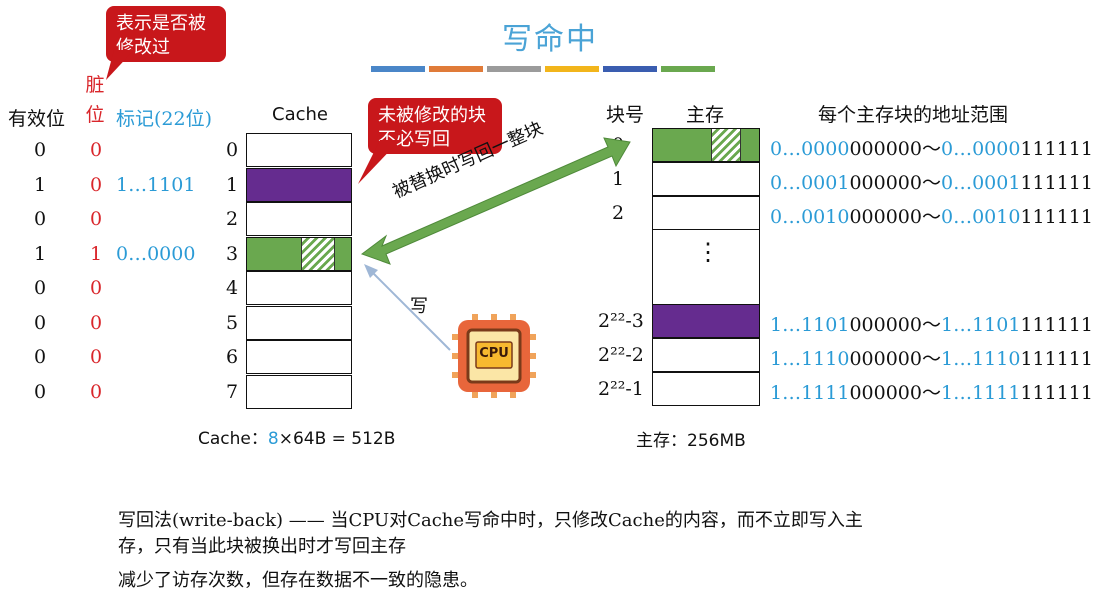 Image resolution: width=1100 pixels, height=595 pixels. Describe the element at coordinates (232, 322) in the screenshot. I see `cache-line-index: 5` at that location.